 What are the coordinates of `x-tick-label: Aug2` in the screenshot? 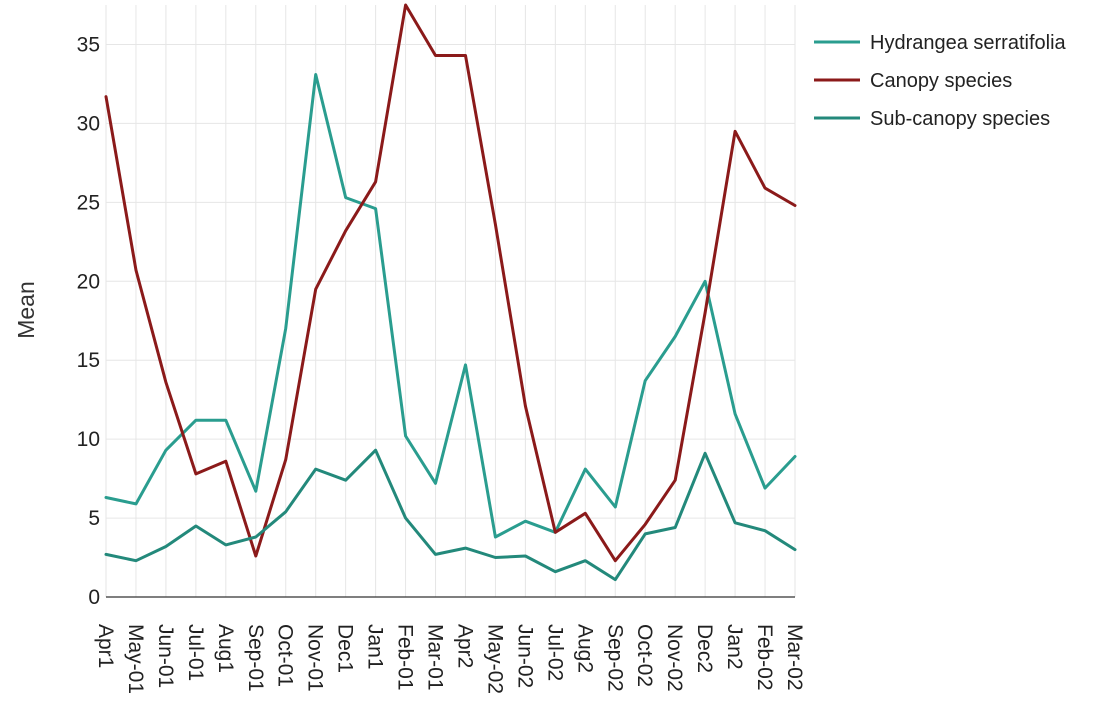 It's located at (584, 648).